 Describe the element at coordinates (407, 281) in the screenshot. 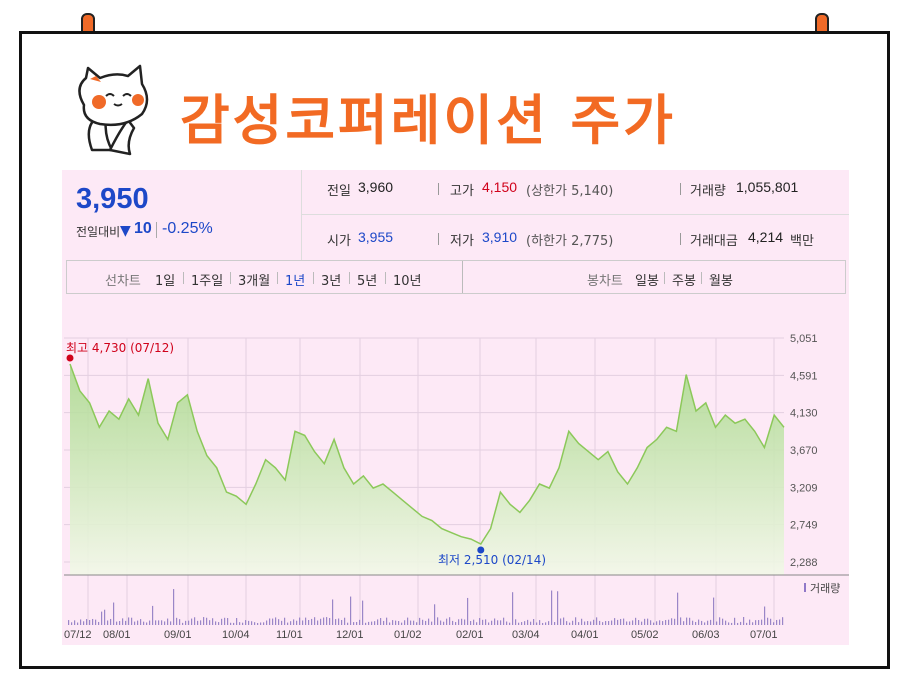

I see `tab-10y: 10년` at that location.